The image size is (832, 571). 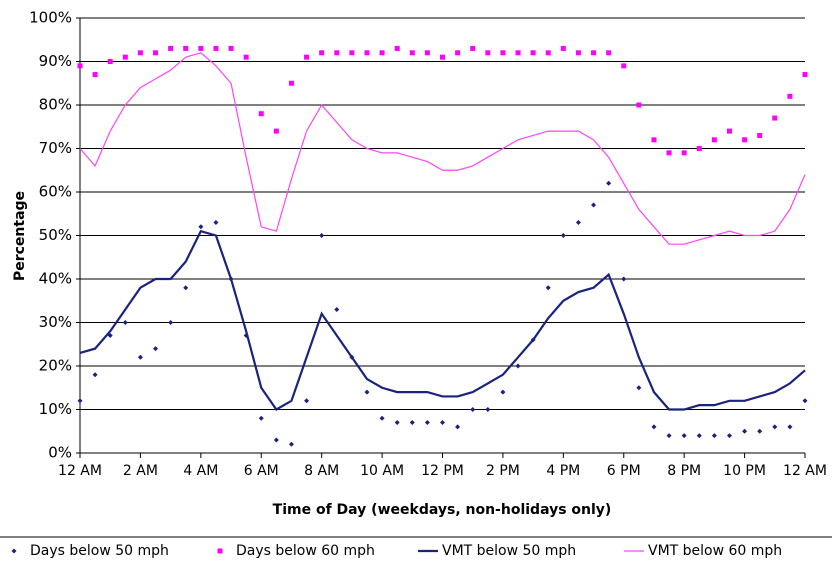 What do you see at coordinates (80, 471) in the screenshot?
I see `x-tick-label: 12 AM` at bounding box center [80, 471].